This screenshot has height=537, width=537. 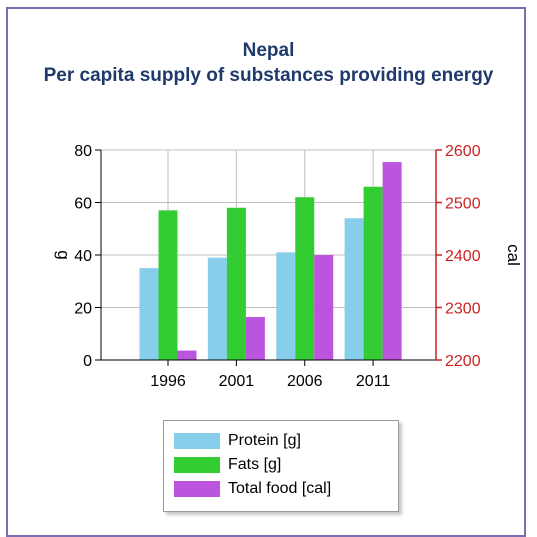 I want to click on y-tick-label-left: 20, so click(x=83, y=309).